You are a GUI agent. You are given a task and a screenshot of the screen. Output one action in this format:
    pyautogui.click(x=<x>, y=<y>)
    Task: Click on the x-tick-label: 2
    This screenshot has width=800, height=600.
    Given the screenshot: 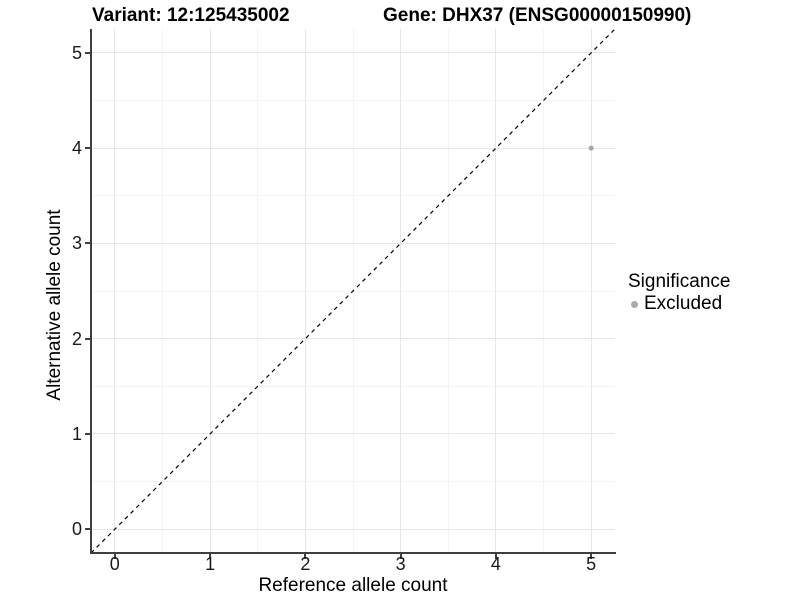 What is the action you would take?
    pyautogui.click(x=305, y=564)
    